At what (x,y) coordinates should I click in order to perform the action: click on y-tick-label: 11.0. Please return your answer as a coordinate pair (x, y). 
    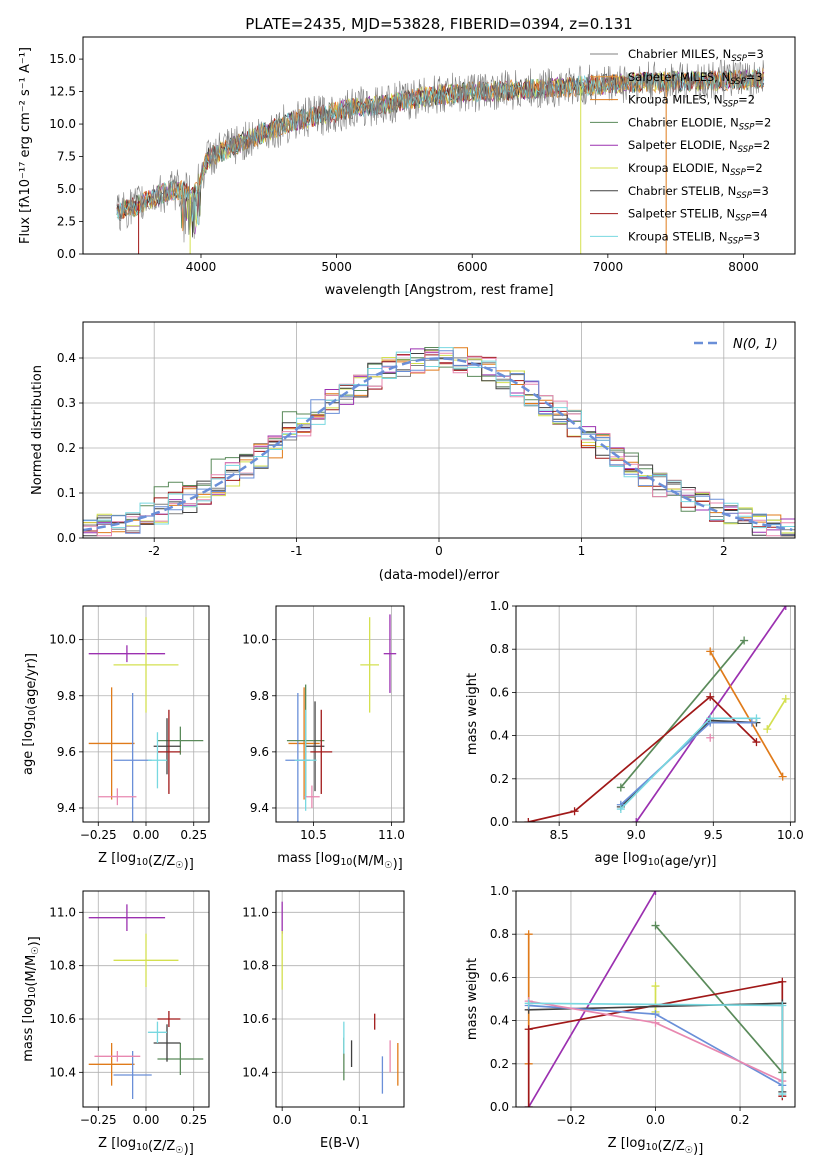
    Looking at the image, I should click on (255, 912).